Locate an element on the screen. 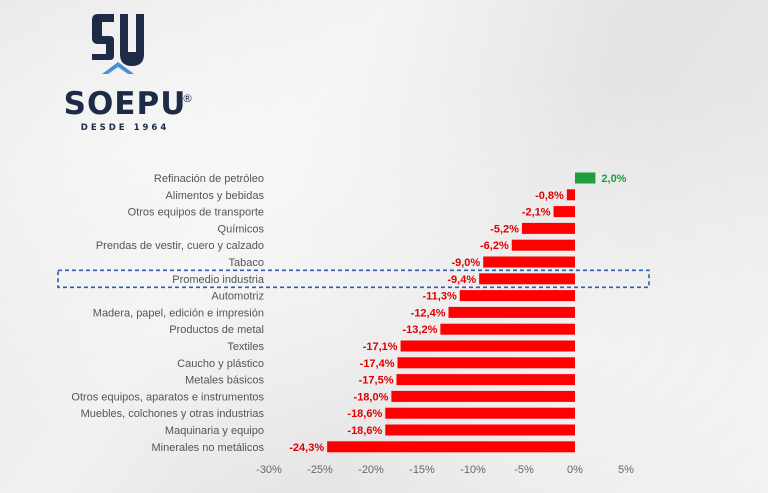 This screenshot has height=493, width=768. value-label-tabaco: -9,0% is located at coordinates (465, 263).